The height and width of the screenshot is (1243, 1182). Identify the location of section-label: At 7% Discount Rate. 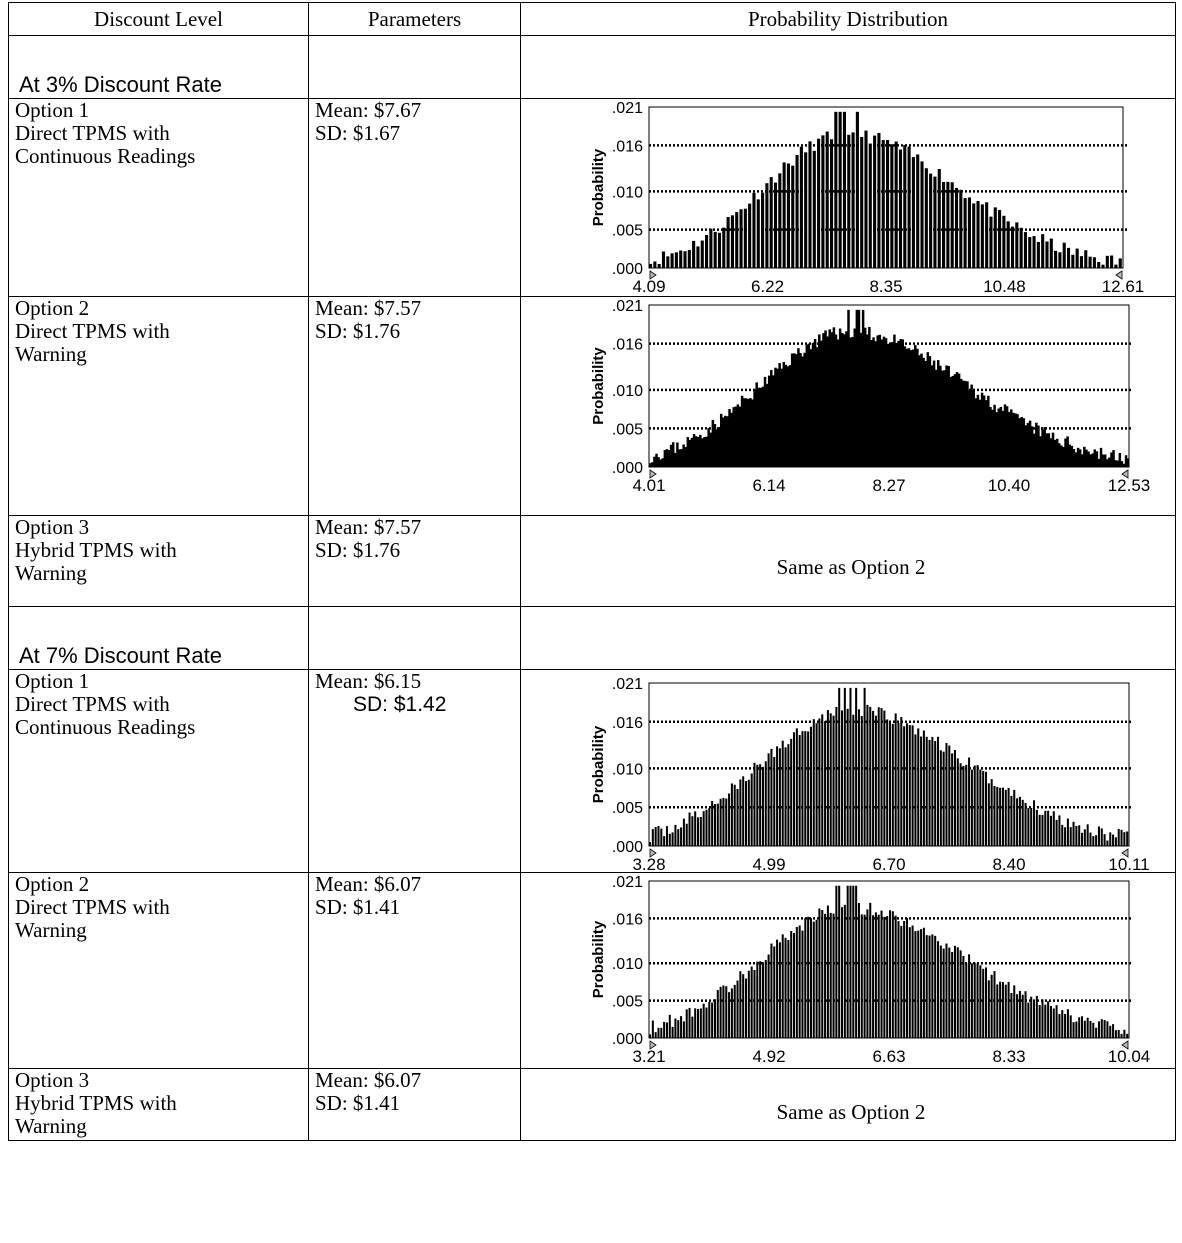
(158, 638).